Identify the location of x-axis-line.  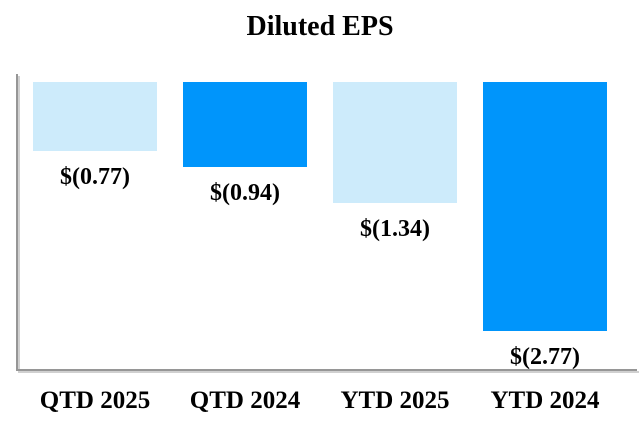
(326, 370).